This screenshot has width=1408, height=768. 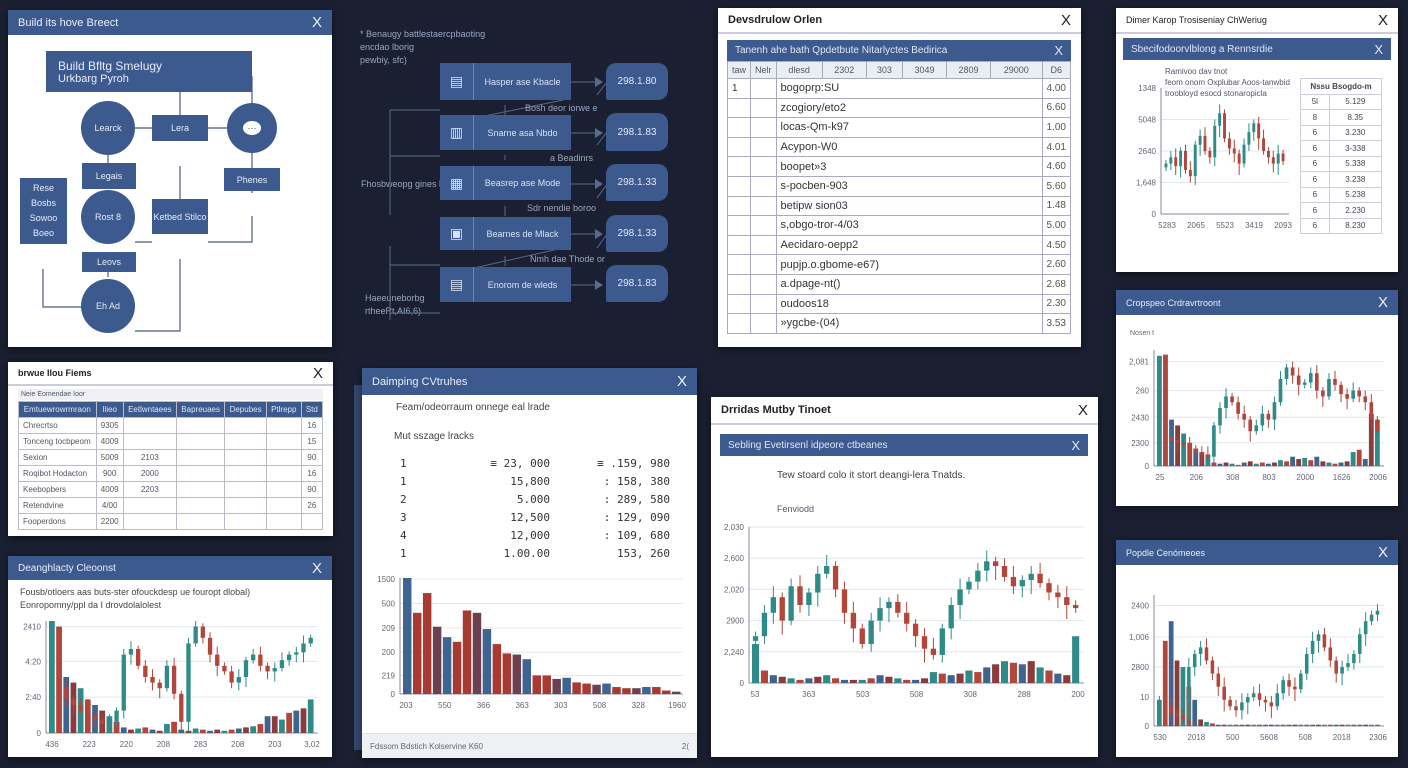 I want to click on table-row: zcogiory/eto2 6.60, so click(x=899, y=108).